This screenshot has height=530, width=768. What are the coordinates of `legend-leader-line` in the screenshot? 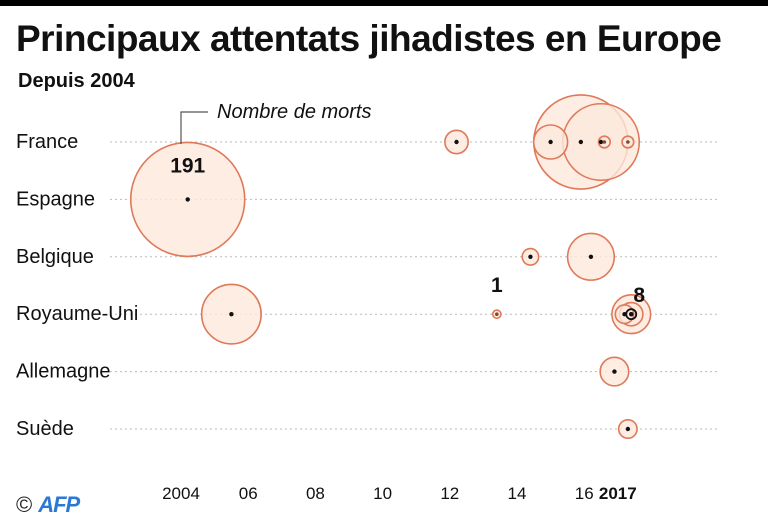 It's located at (194, 127).